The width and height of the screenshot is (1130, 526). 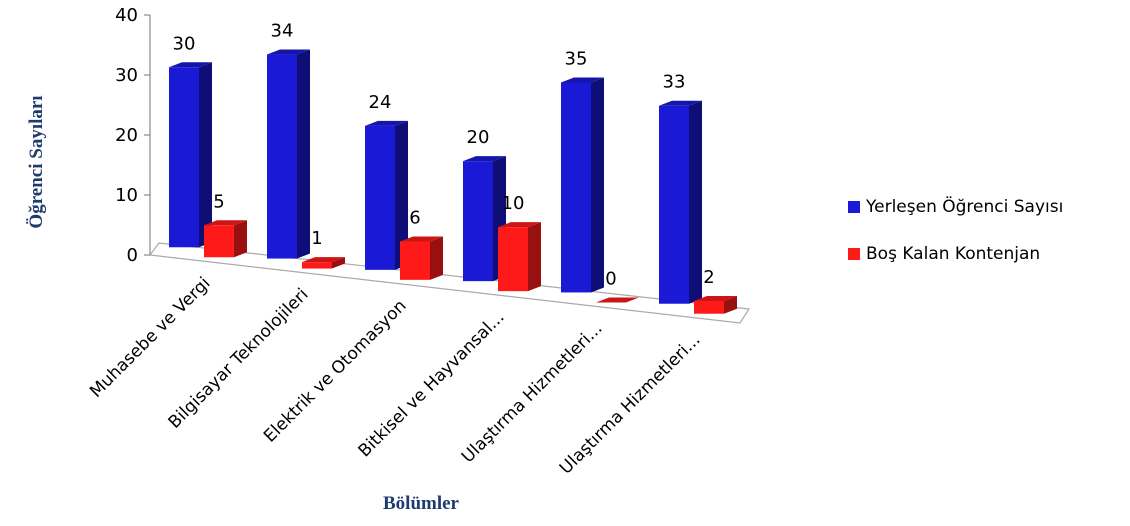 What do you see at coordinates (854, 254) in the screenshot?
I see `legend-swatch-vacant` at bounding box center [854, 254].